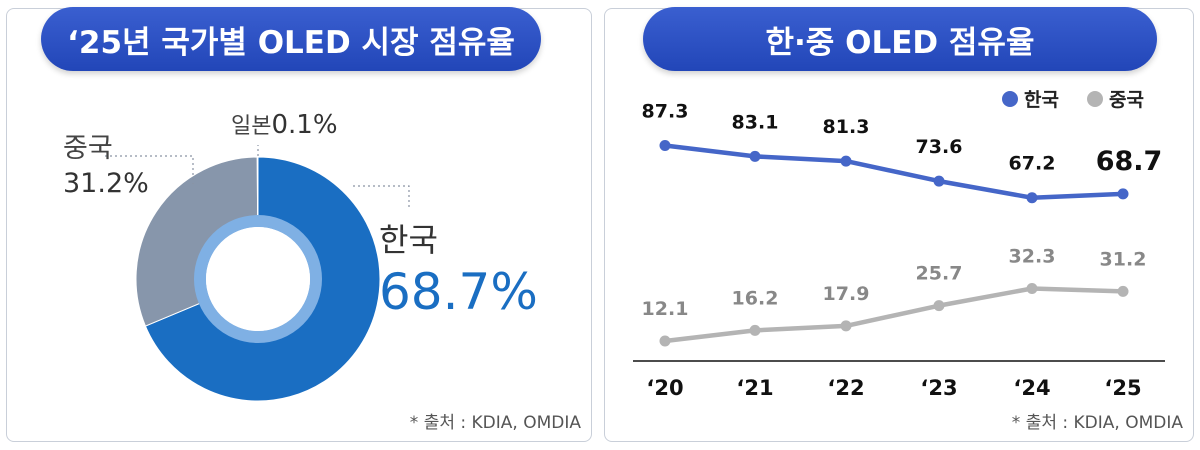 This screenshot has height=450, width=1200. What do you see at coordinates (1097, 423) in the screenshot?
I see `line-source: * 출처 : KDIA, OMDIA` at bounding box center [1097, 423].